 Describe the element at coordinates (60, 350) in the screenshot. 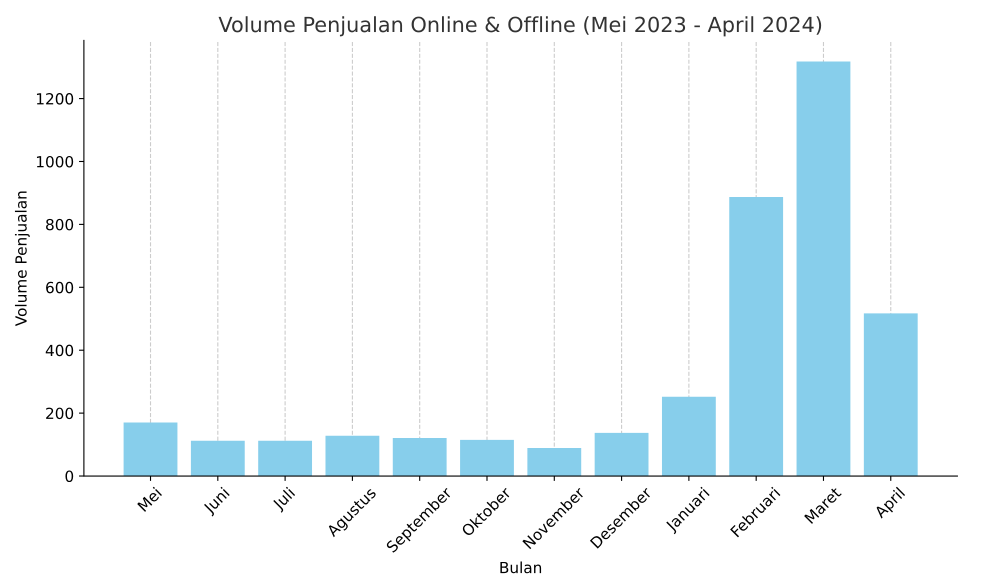

I see `y-tick-label: 400` at that location.